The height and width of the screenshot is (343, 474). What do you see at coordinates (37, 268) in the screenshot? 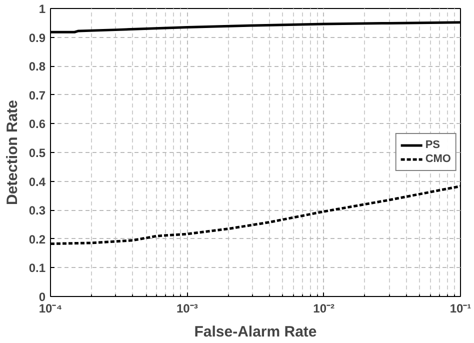
I see `y-tick-label: 0.1` at bounding box center [37, 268].